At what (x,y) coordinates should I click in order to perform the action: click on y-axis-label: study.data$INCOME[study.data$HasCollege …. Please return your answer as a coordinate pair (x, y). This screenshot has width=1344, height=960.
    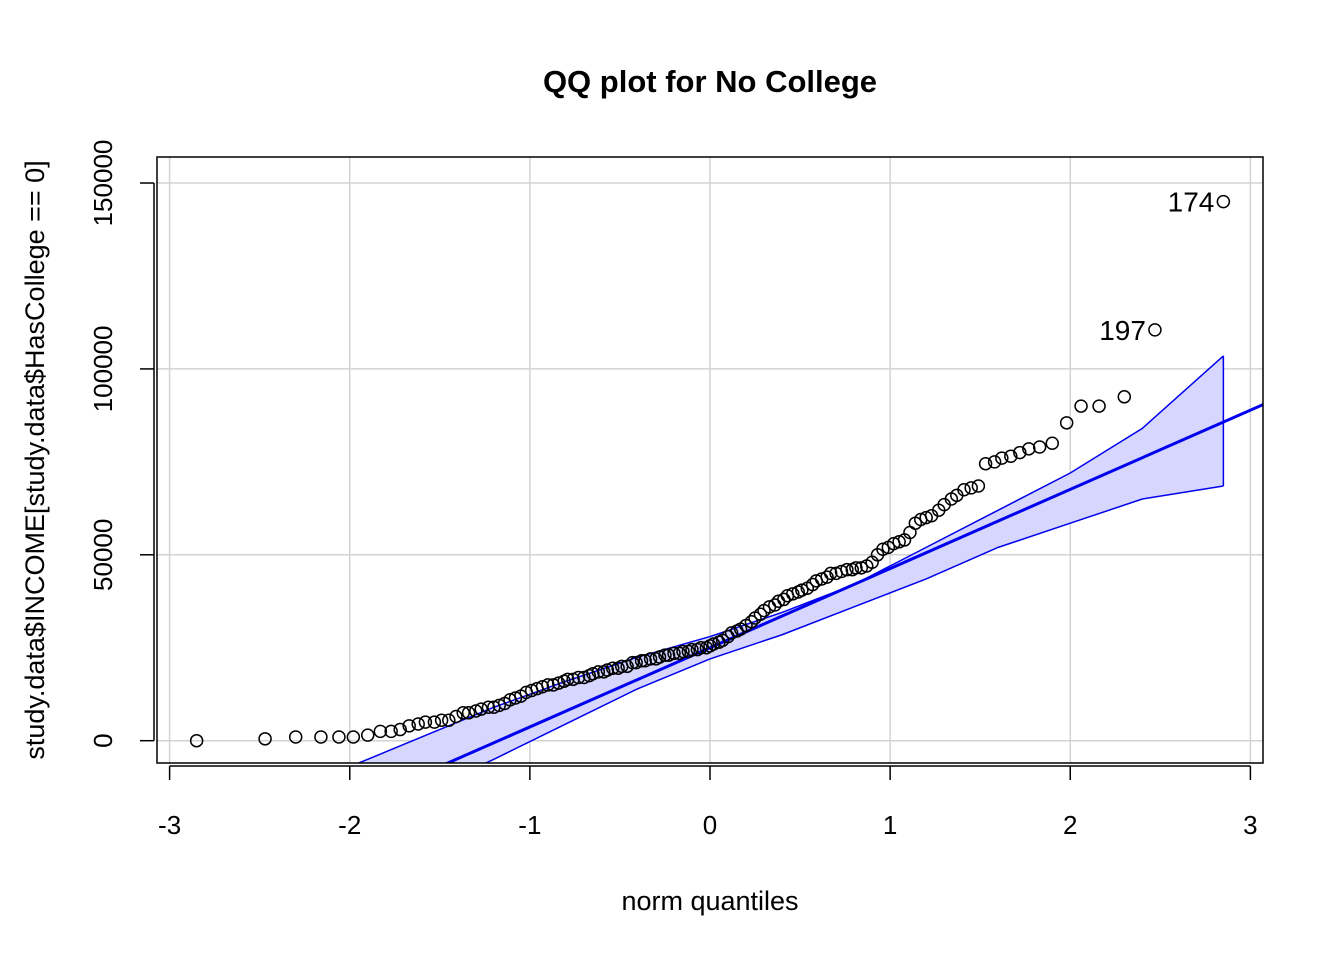
    Looking at the image, I should click on (35, 459).